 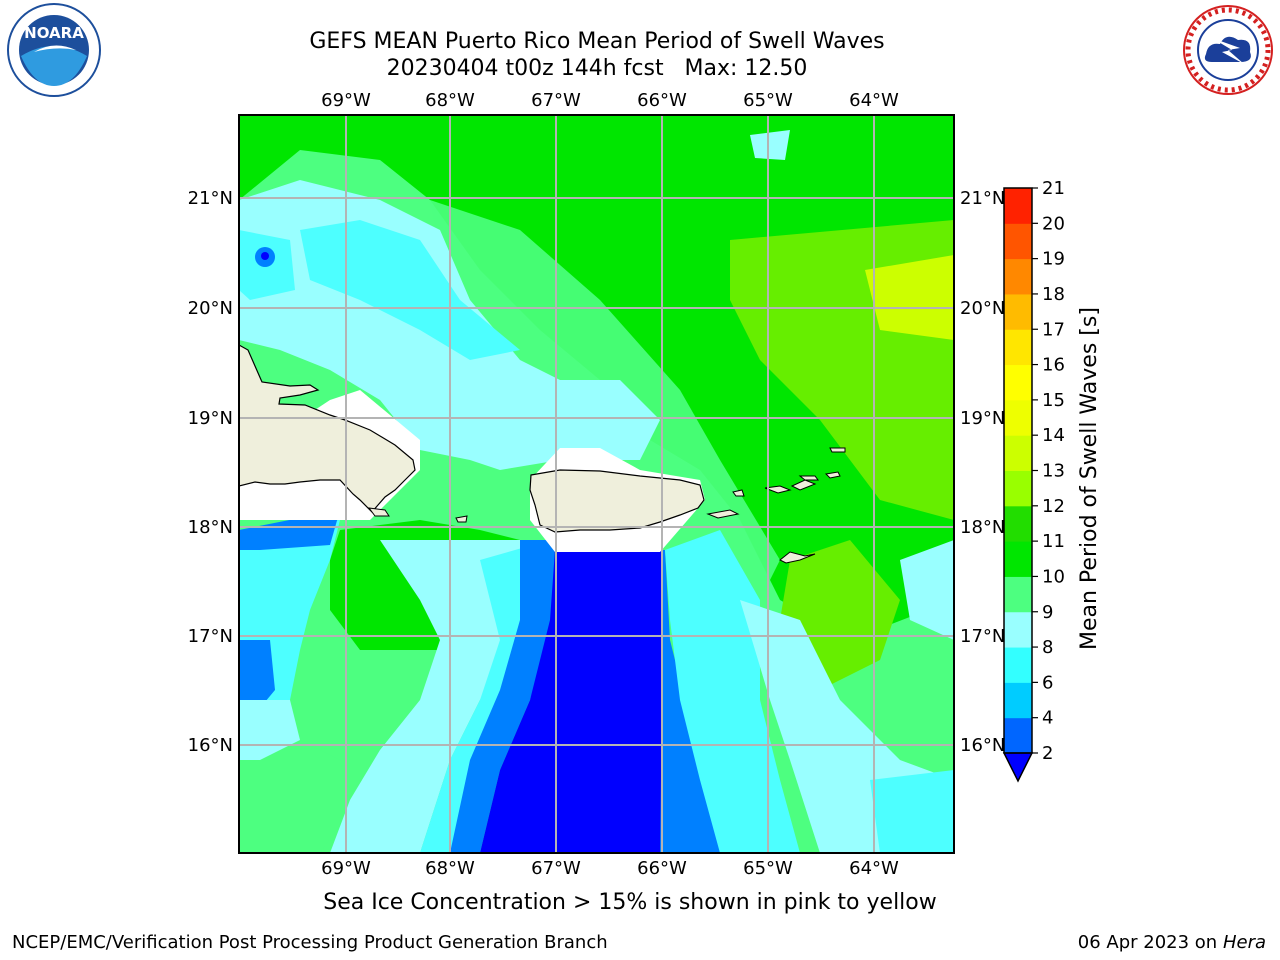 I want to click on colorbar-bands, so click(x=1018, y=485).